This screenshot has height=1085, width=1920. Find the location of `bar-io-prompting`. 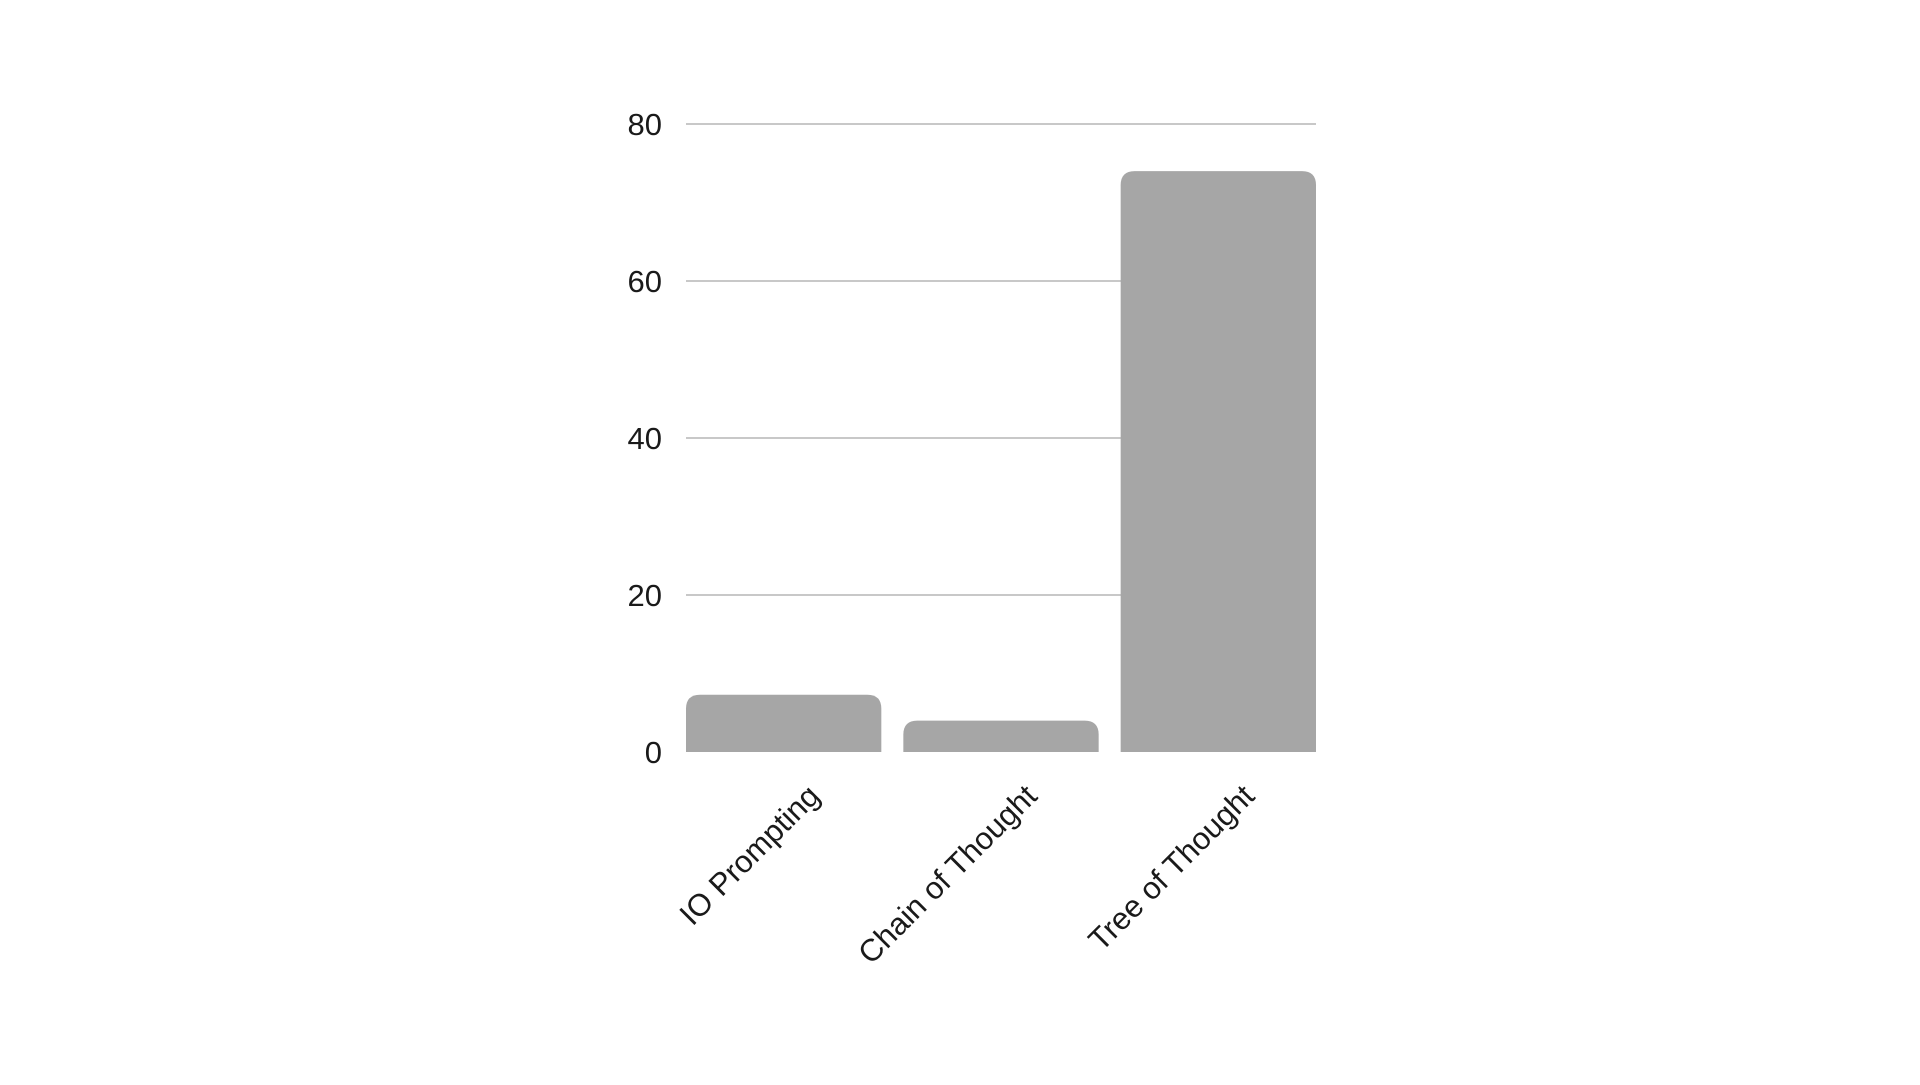

bar-io-prompting is located at coordinates (784, 723).